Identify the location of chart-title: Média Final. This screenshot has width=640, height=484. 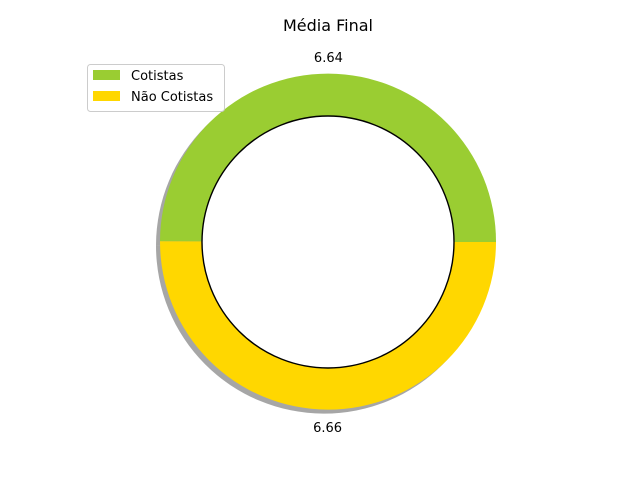
(328, 25).